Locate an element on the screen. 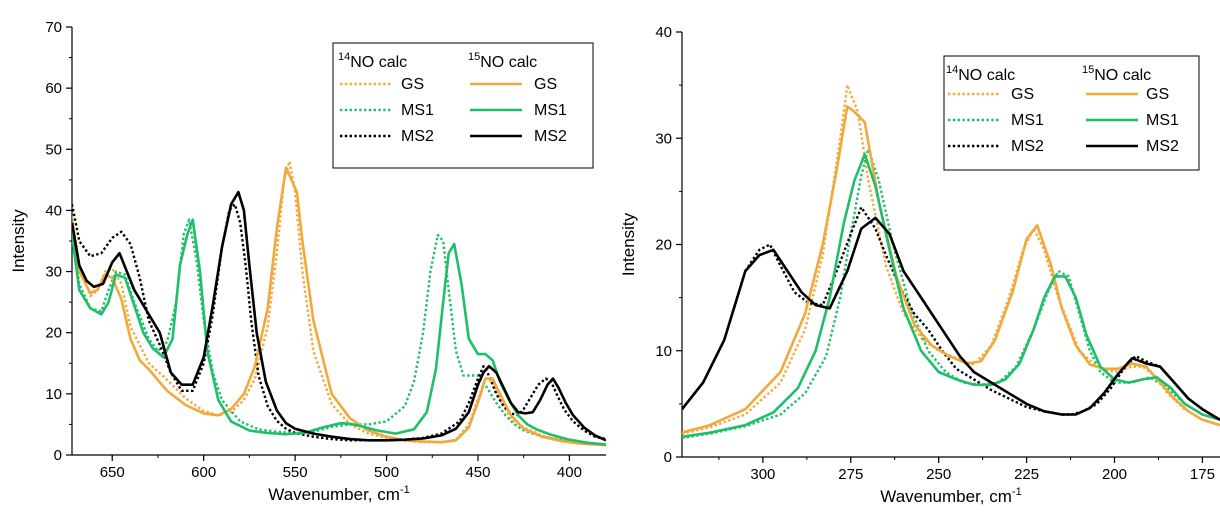 Image resolution: width=1220 pixels, height=524 pixels. x-tick-label: 550 is located at coordinates (295, 472).